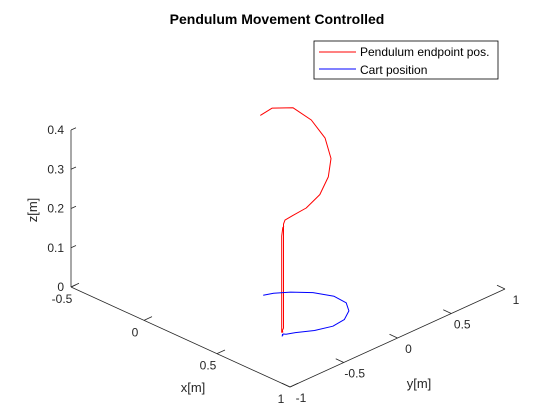  I want to click on z-tick-label: 0.1, so click(55, 248).